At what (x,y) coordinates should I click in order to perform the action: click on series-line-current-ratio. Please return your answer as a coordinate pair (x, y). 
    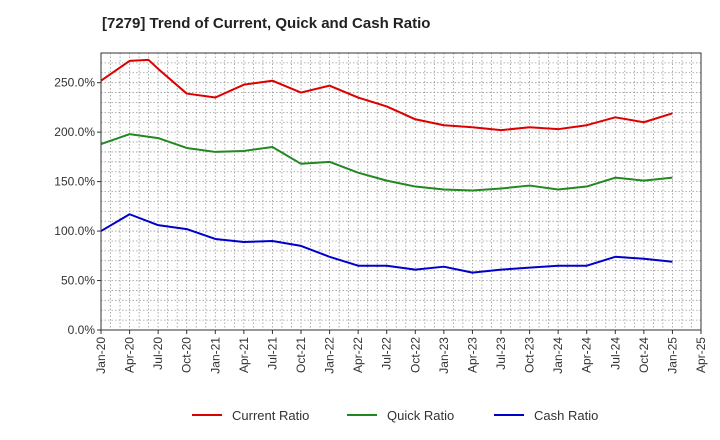
    Looking at the image, I should click on (386, 95).